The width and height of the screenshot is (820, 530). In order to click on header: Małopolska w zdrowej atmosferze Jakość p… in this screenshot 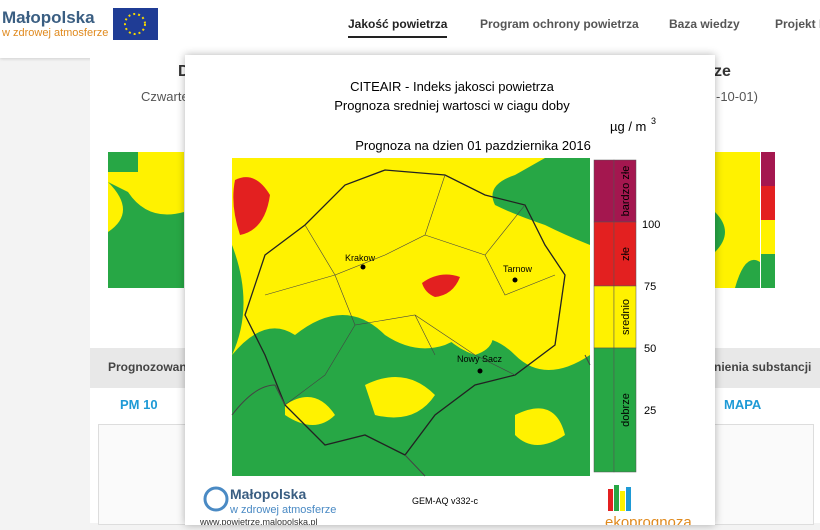, I will do `click(410, 29)`.